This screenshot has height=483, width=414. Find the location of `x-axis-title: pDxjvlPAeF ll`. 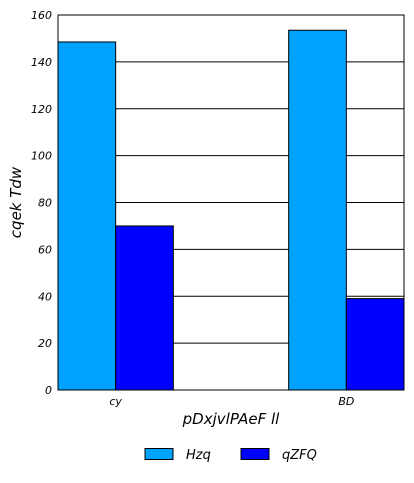

x-axis-title: pDxjvlPAeF ll is located at coordinates (231, 419).